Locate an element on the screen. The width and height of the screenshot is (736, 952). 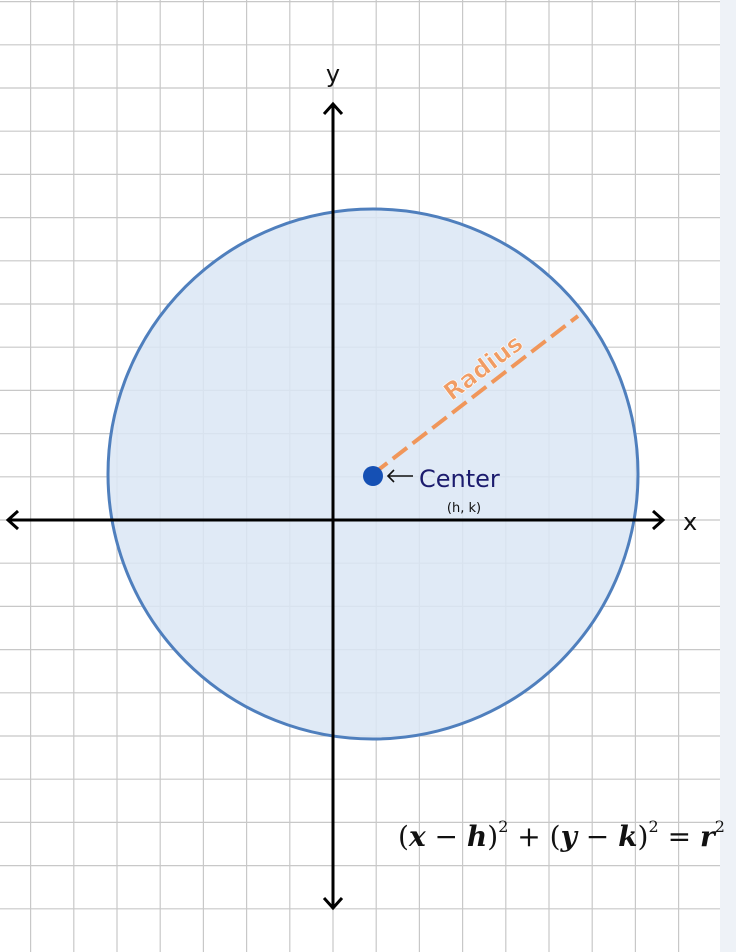
center-coordinates-label: (h, k) is located at coordinates (464, 508).